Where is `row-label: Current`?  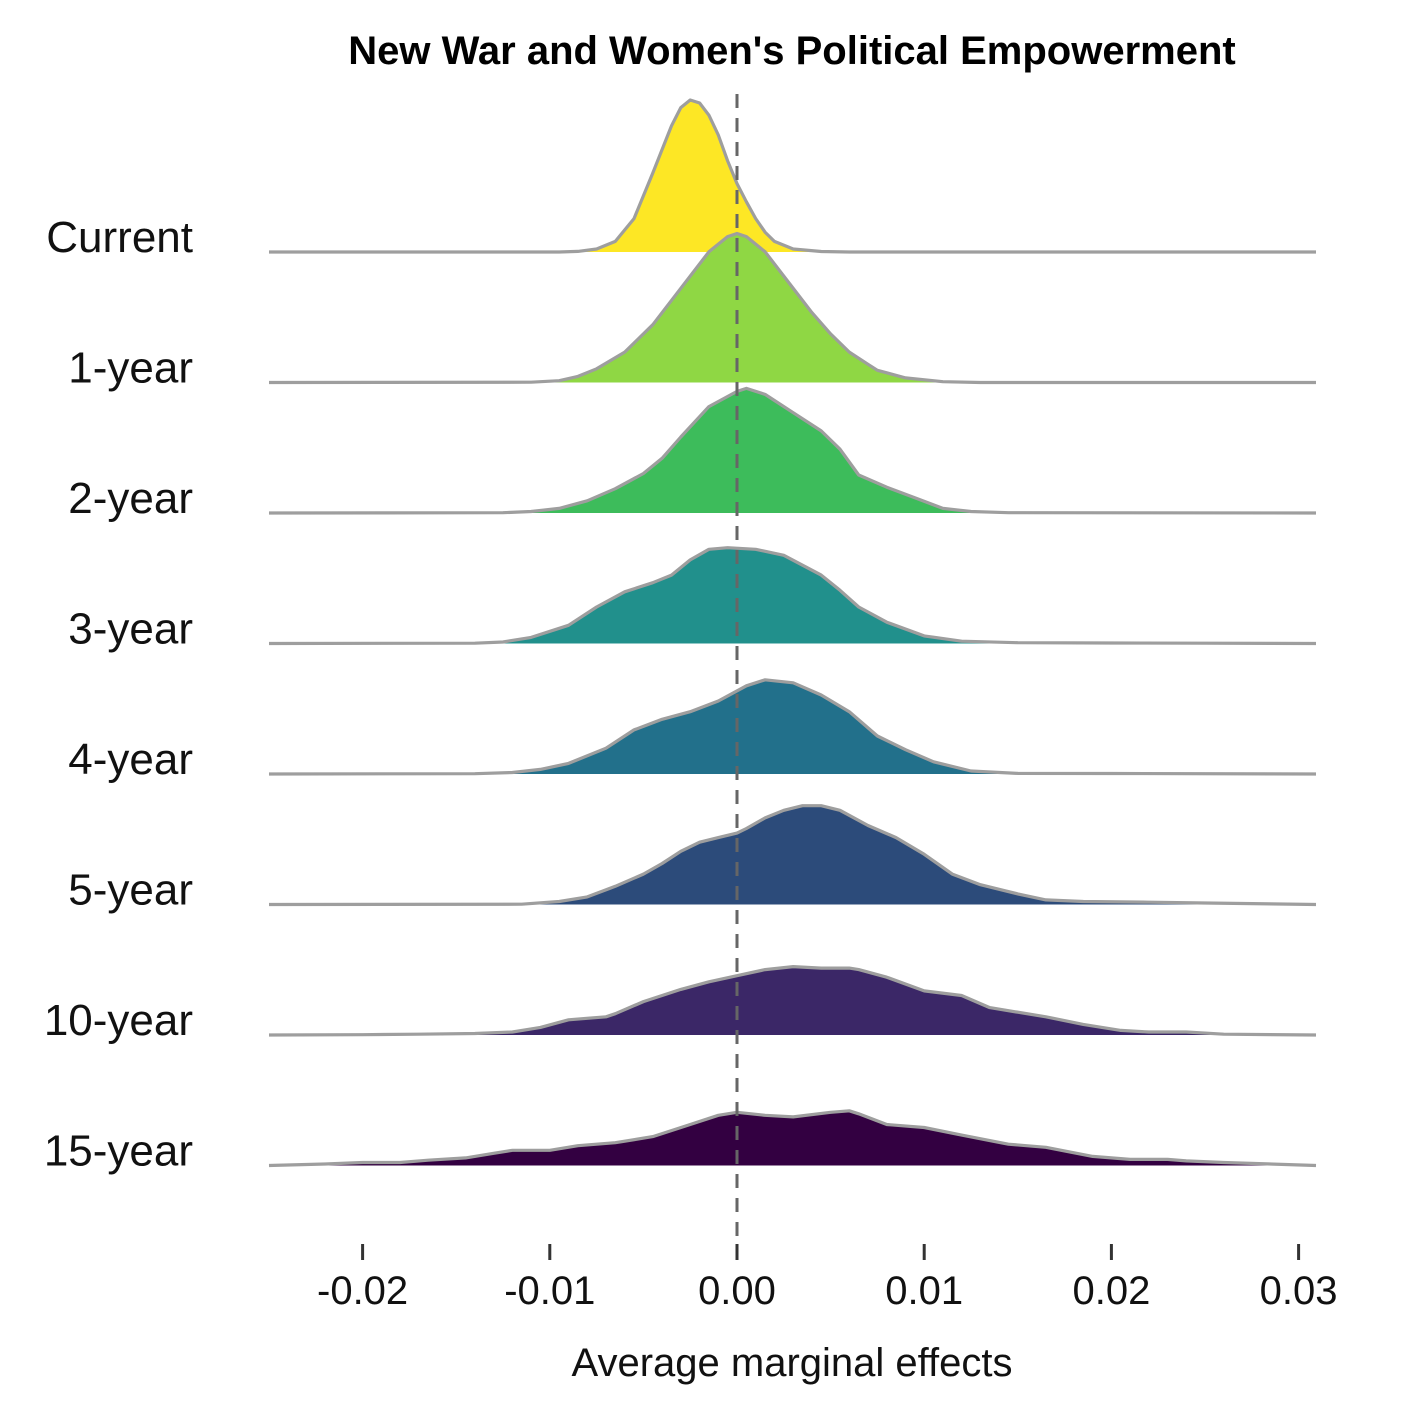
row-label: Current is located at coordinates (119, 237).